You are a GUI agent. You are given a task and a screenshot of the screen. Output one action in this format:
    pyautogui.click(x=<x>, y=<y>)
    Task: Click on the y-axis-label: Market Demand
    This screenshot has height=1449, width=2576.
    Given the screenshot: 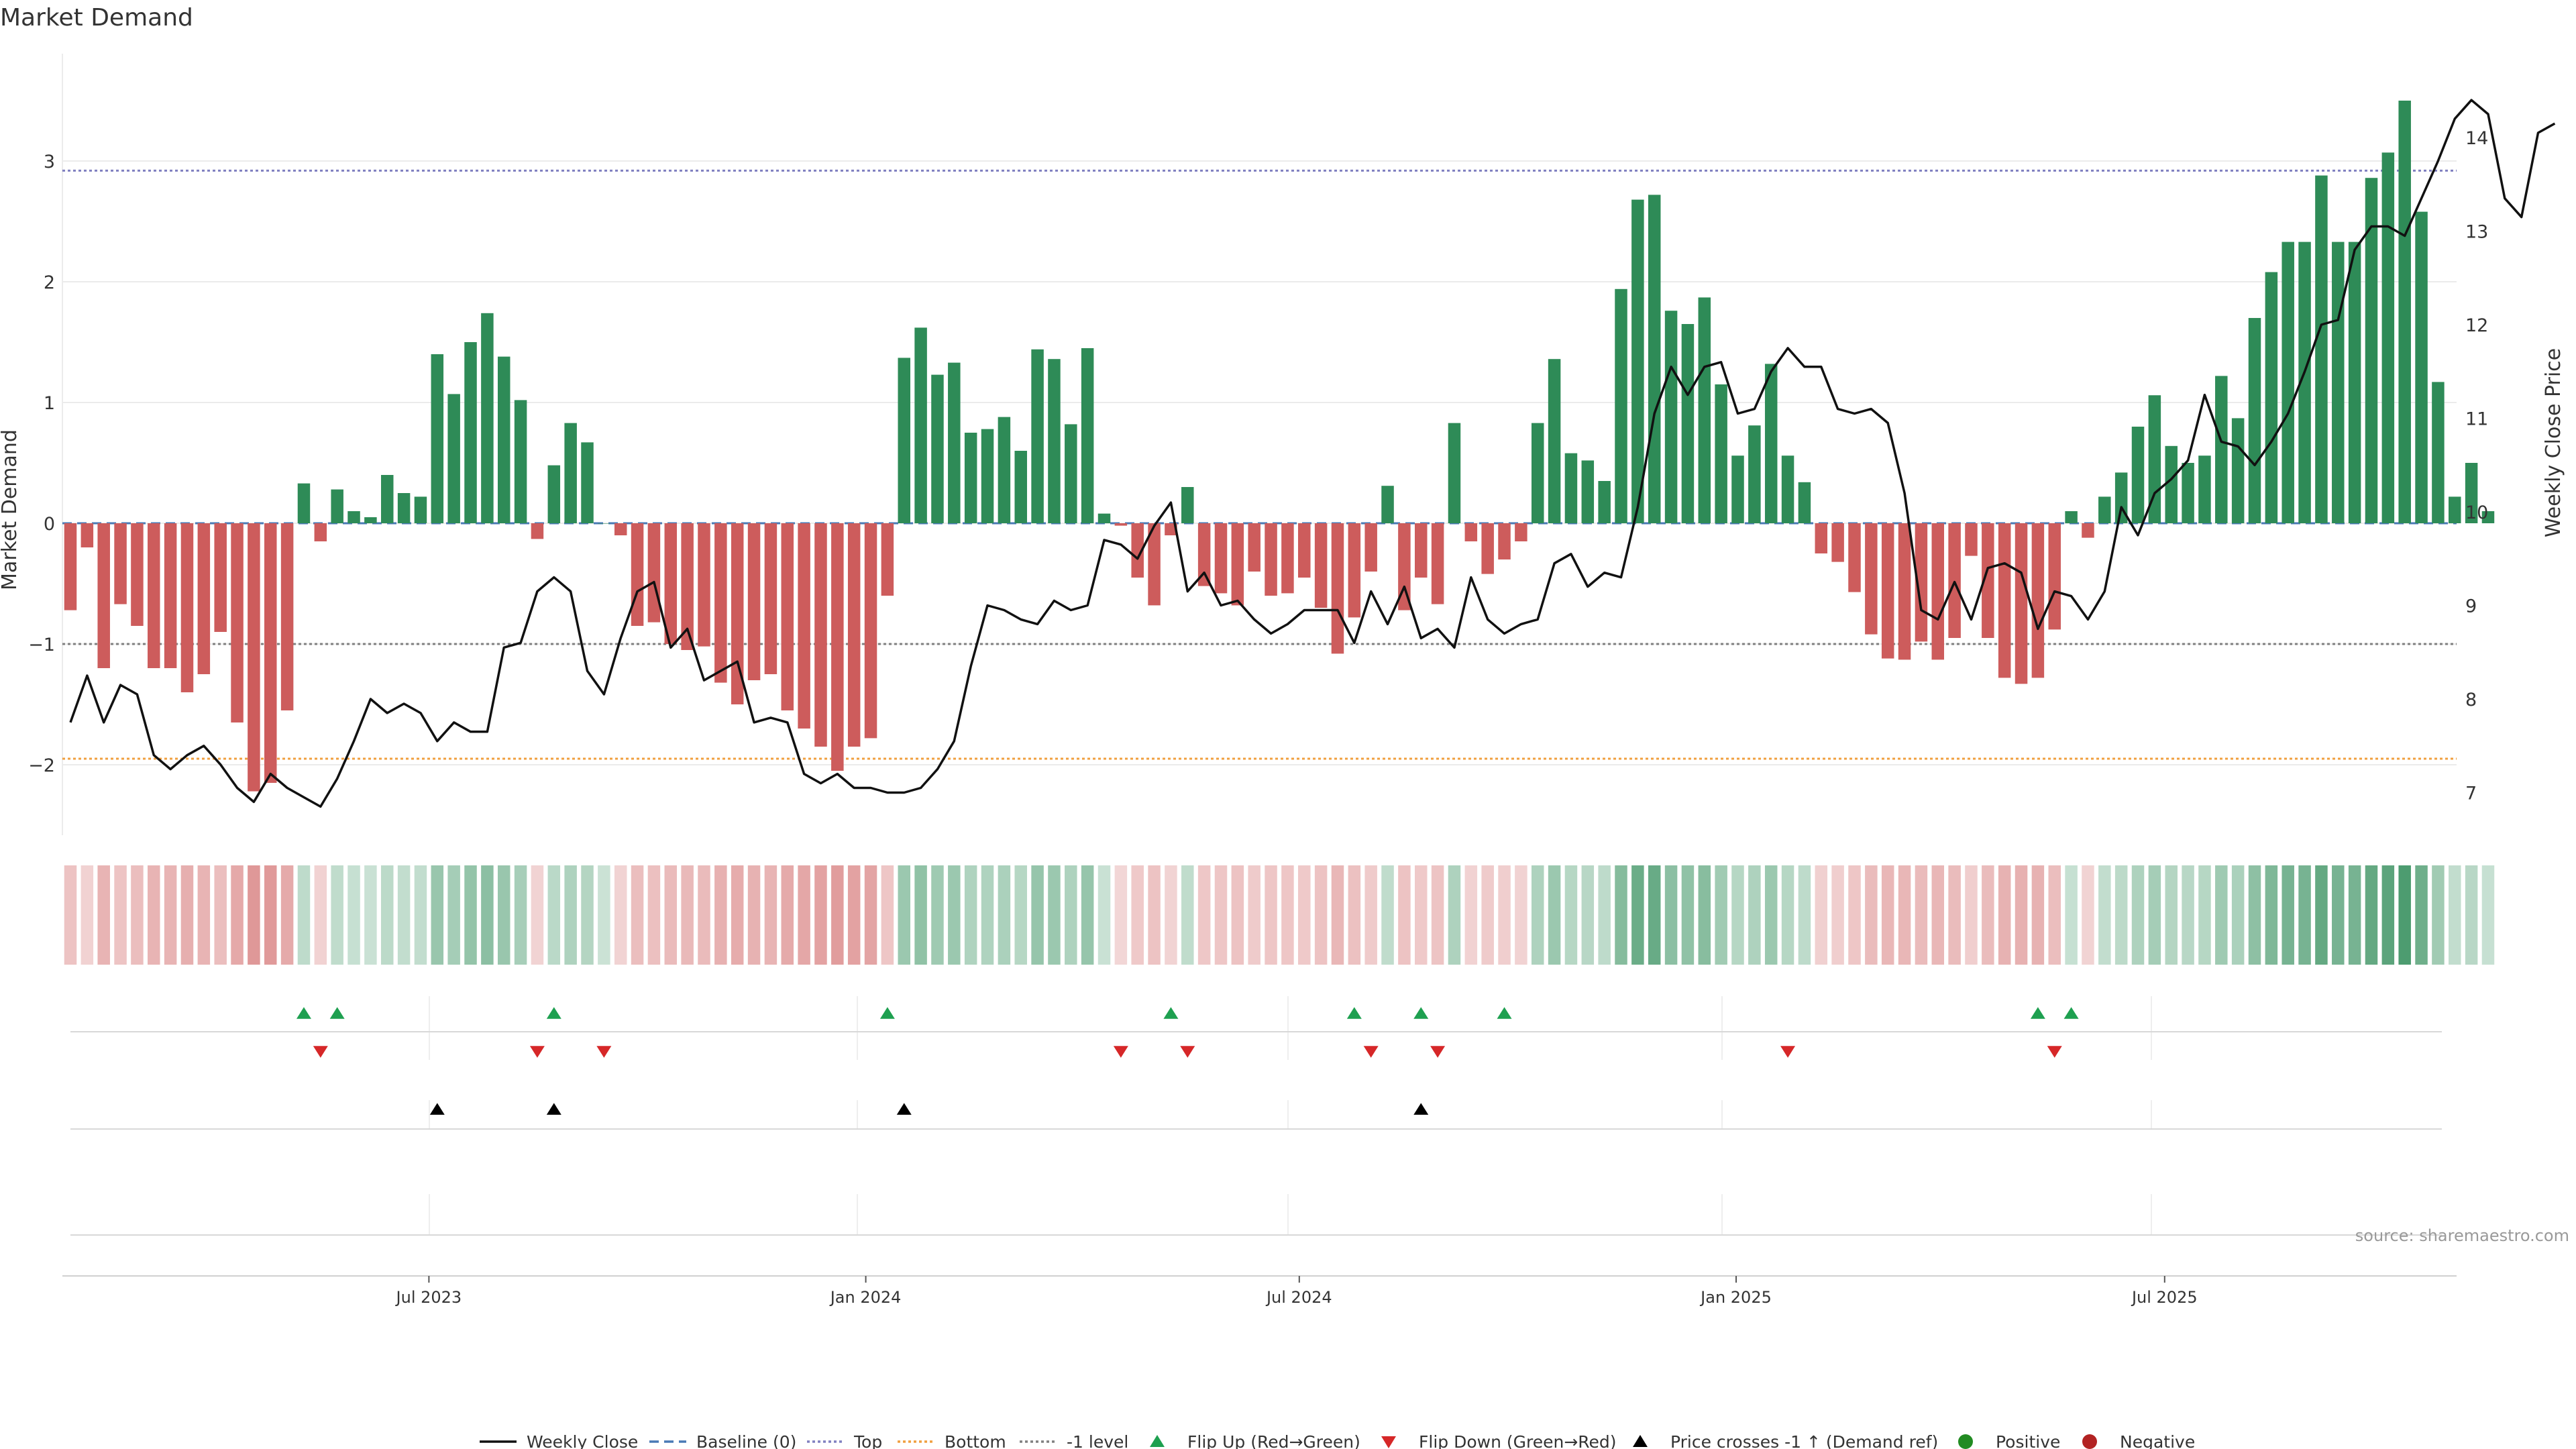 What is the action you would take?
    pyautogui.click(x=10, y=509)
    